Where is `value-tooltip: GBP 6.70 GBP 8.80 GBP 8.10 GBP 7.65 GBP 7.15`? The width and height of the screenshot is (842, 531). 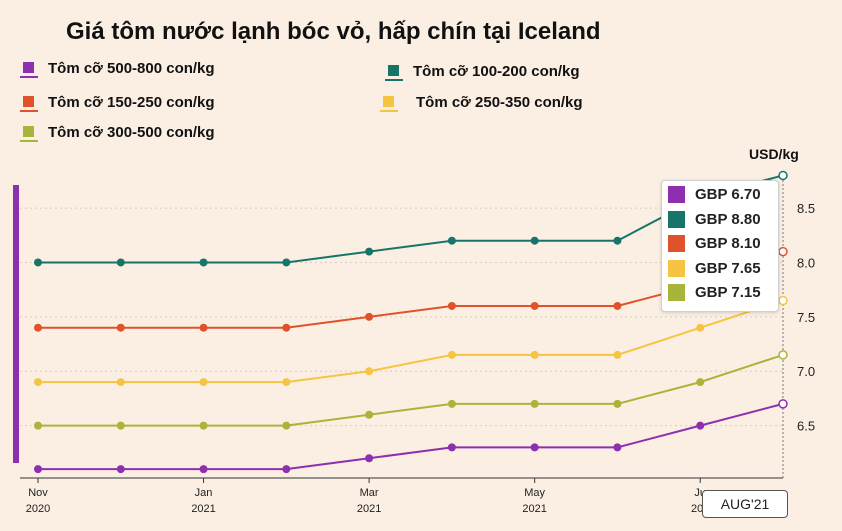 value-tooltip: GBP 6.70 GBP 8.80 GBP 8.10 GBP 7.65 GBP 7.15 is located at coordinates (720, 246).